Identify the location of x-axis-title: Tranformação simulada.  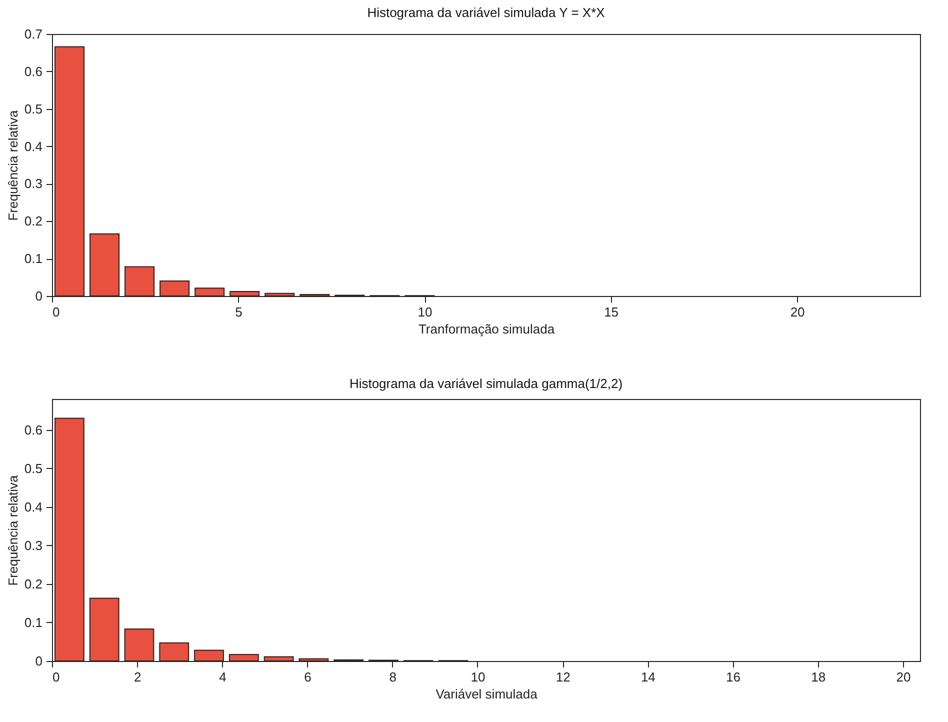
(487, 329).